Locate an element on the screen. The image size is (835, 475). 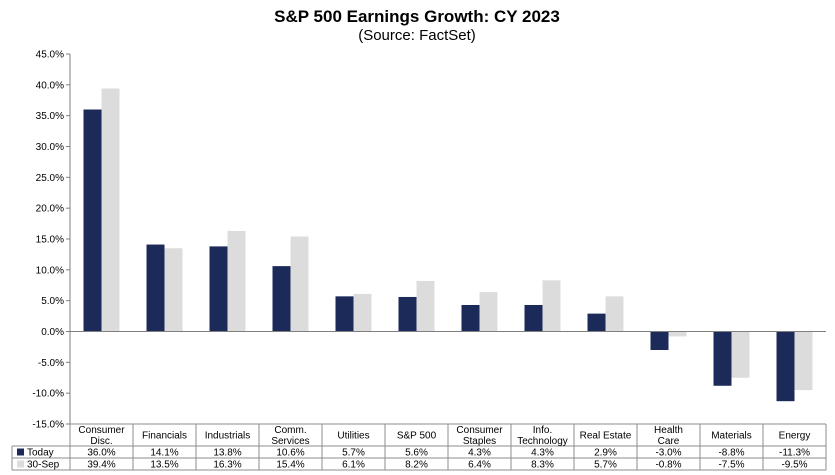
category-label: Services is located at coordinates (290, 441).